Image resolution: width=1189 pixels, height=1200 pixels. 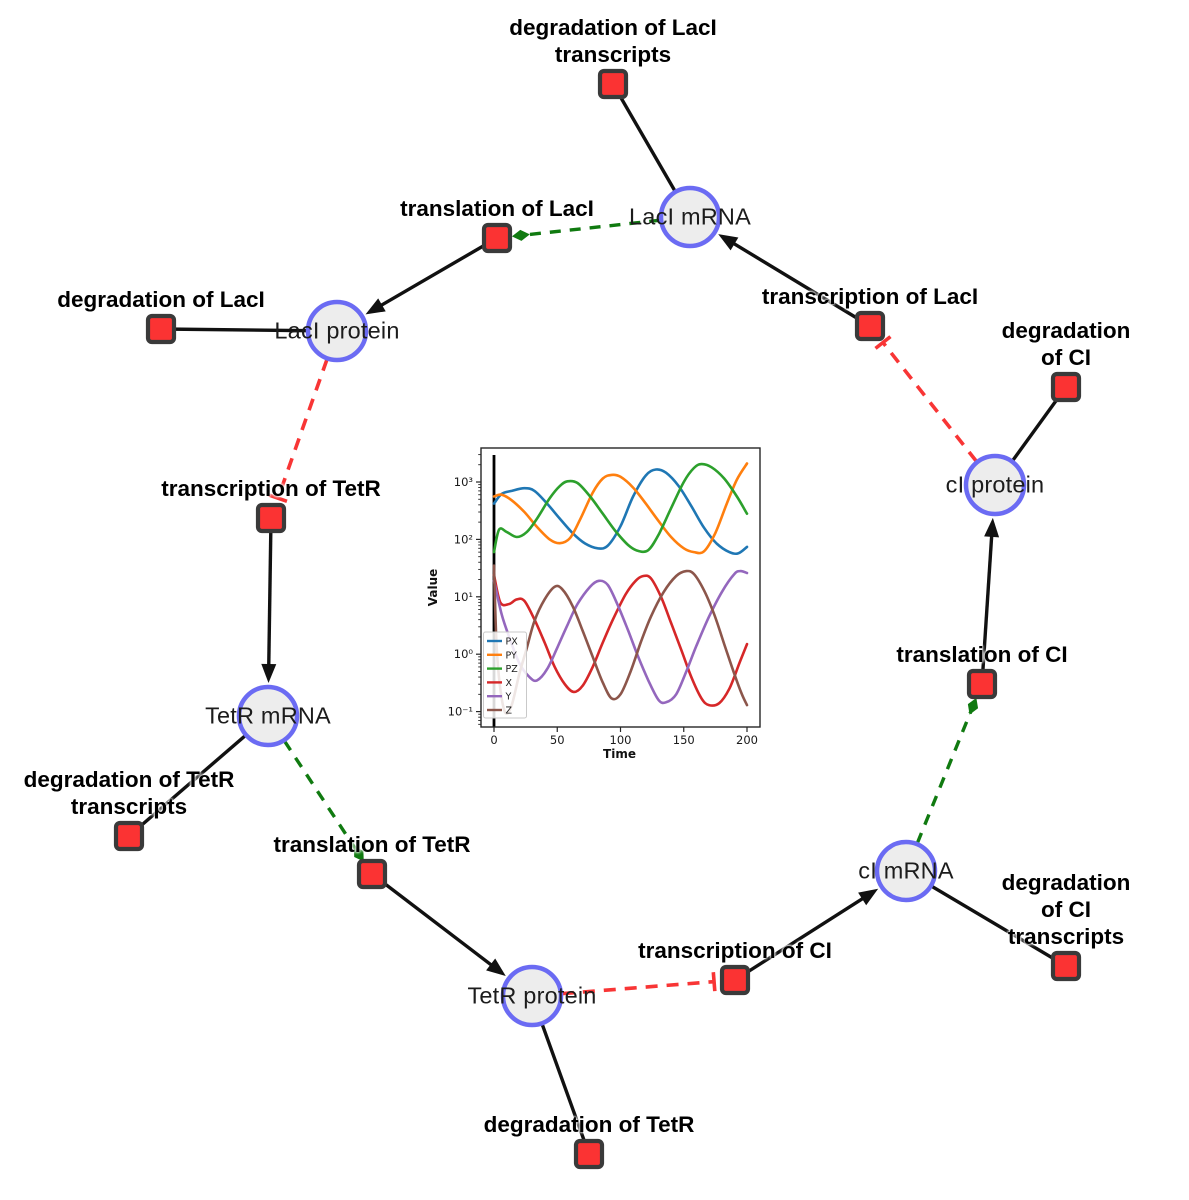 What do you see at coordinates (493, 740) in the screenshot?
I see `x-tick-label: 0` at bounding box center [493, 740].